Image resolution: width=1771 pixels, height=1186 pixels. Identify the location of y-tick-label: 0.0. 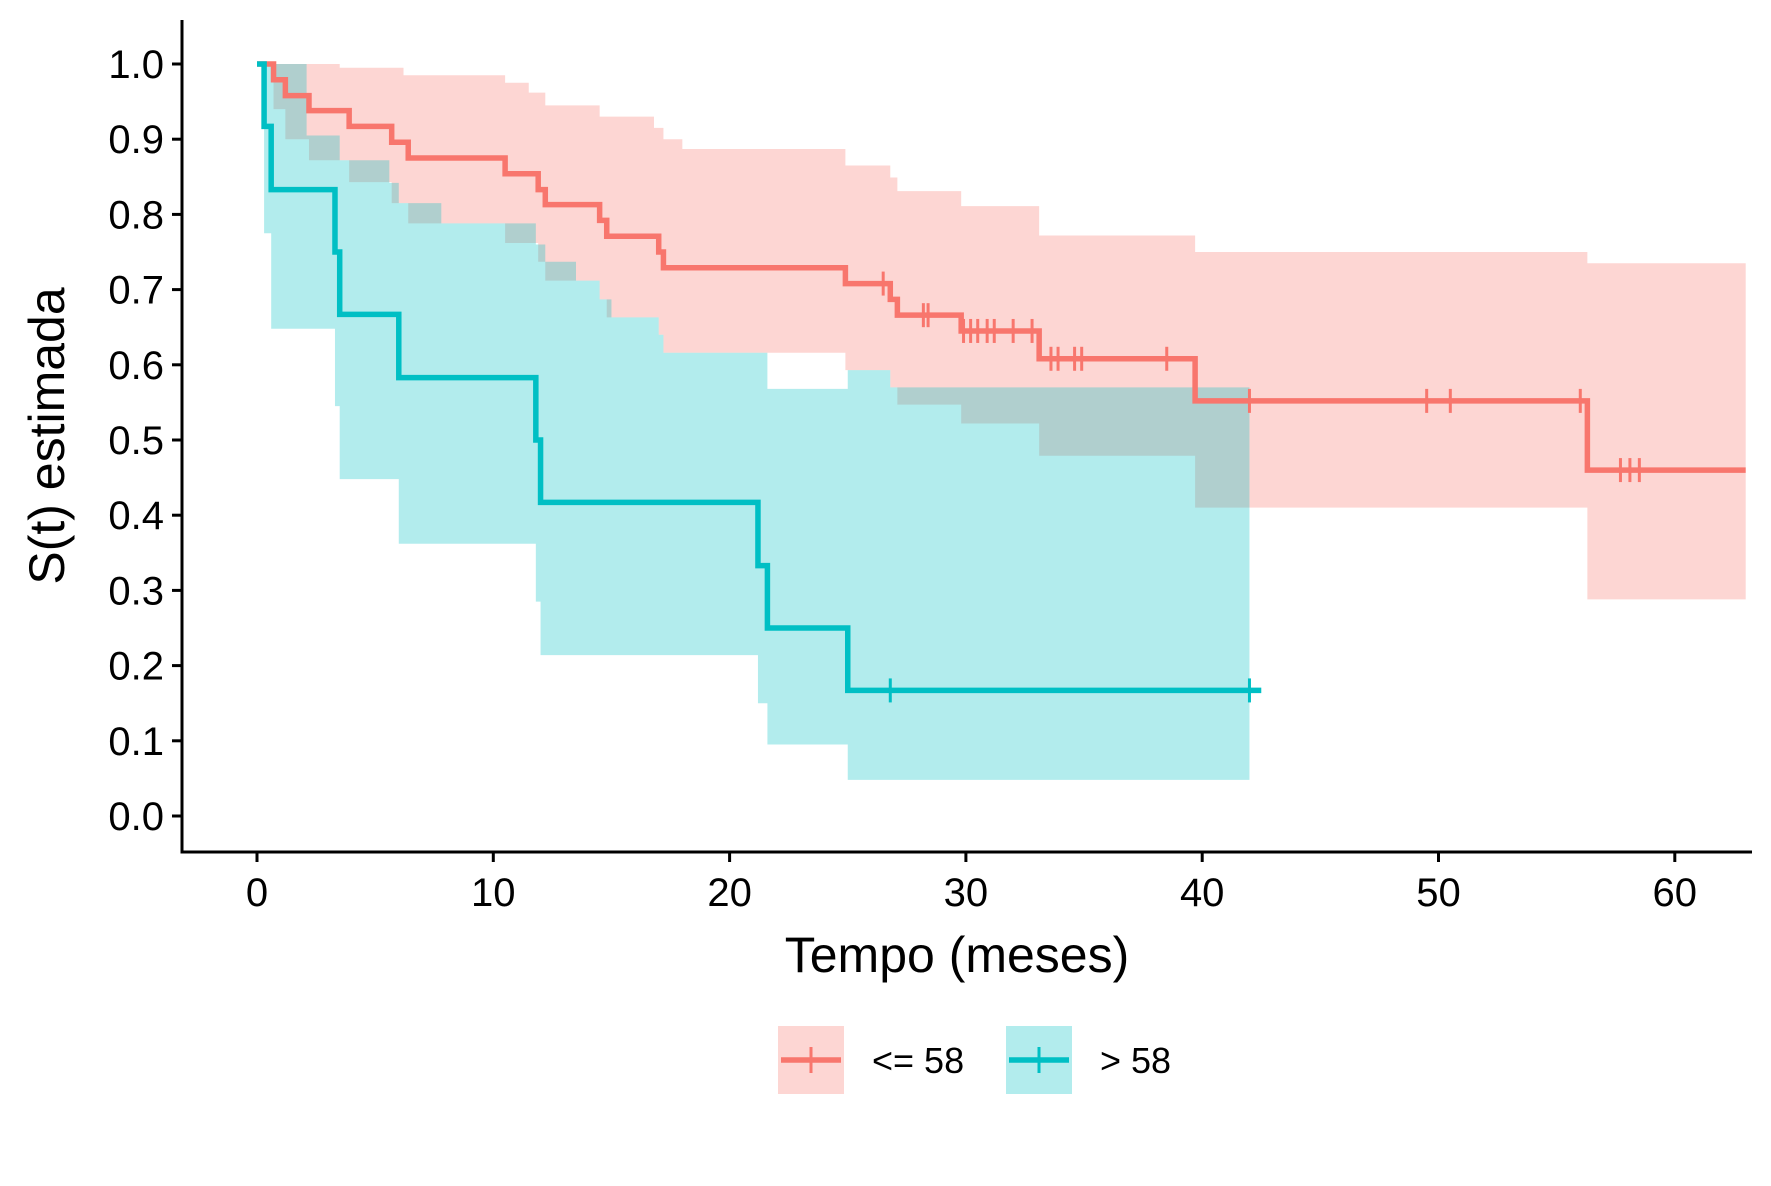
(136, 817).